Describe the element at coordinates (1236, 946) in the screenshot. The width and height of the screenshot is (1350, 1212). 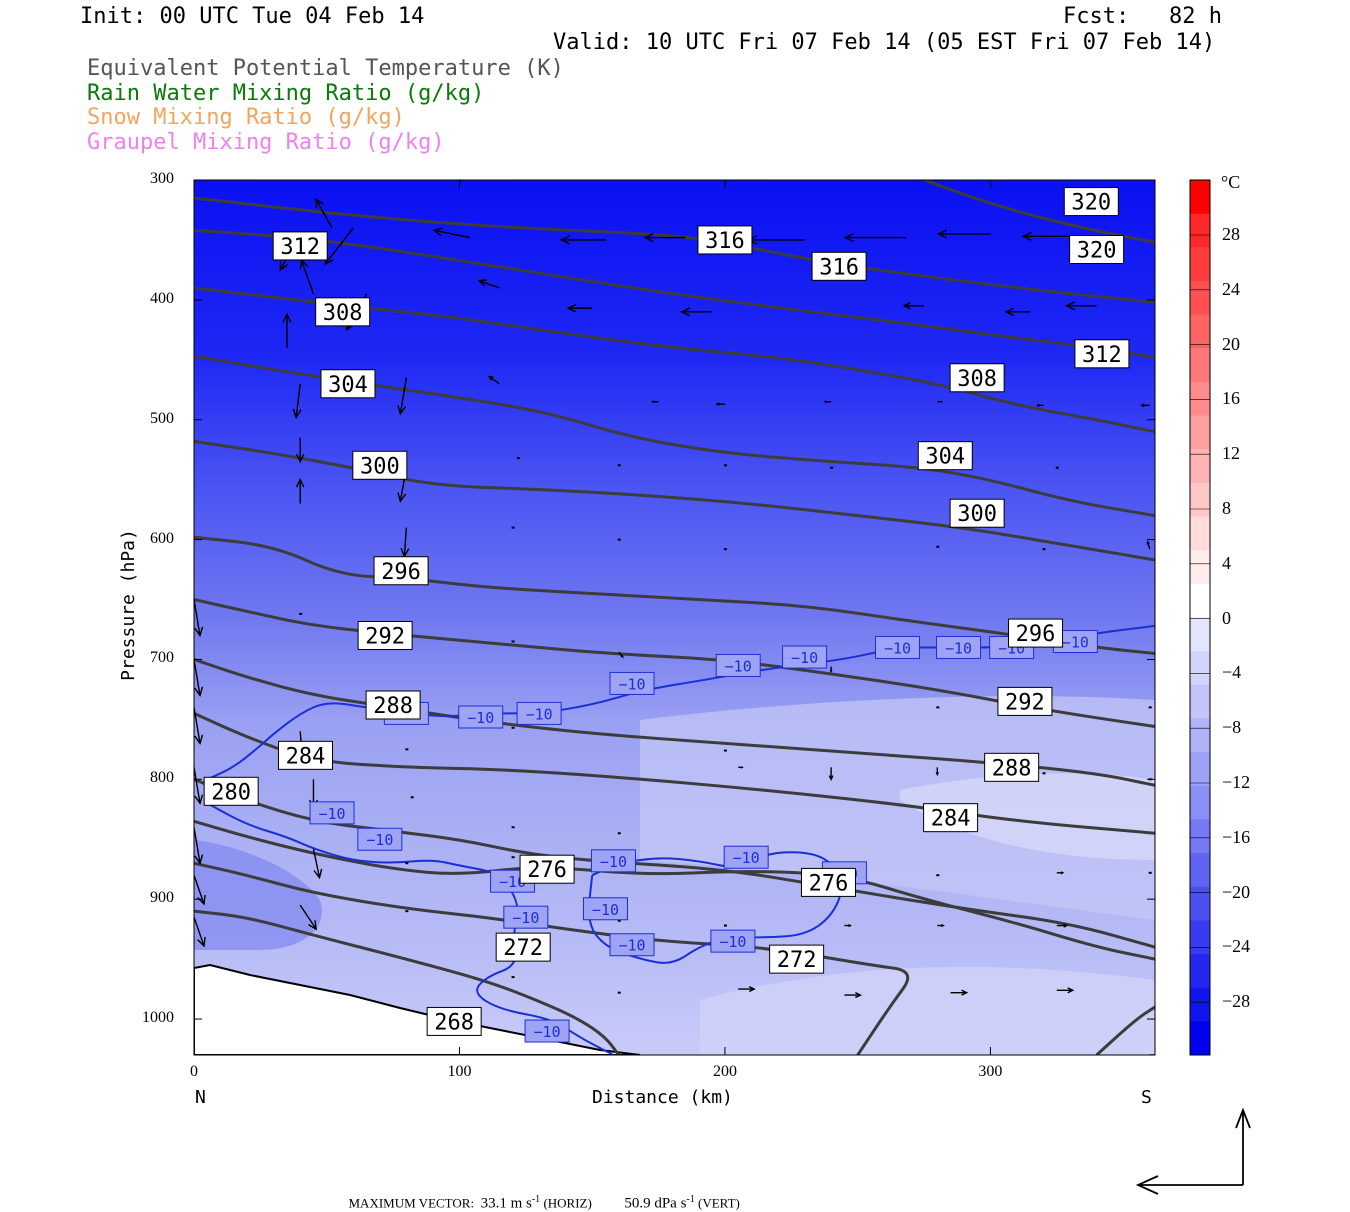
I see `colorbar-label: −24` at that location.